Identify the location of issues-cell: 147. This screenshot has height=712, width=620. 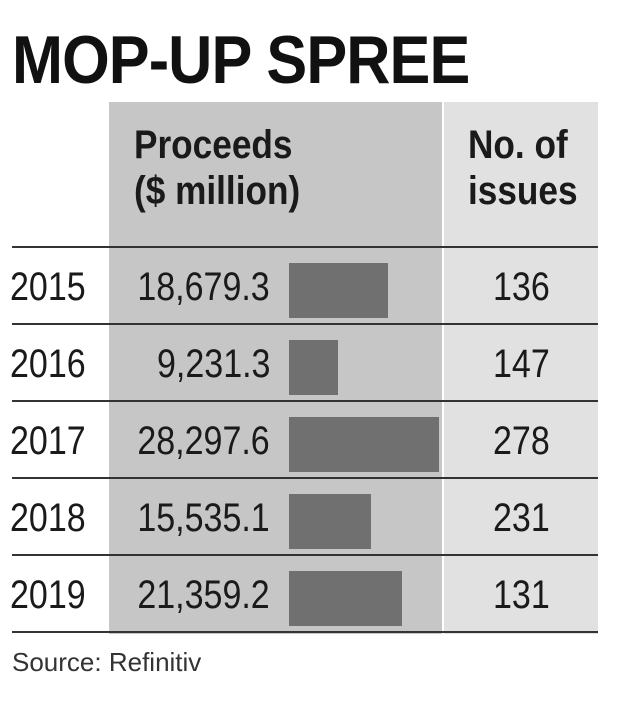
(521, 364).